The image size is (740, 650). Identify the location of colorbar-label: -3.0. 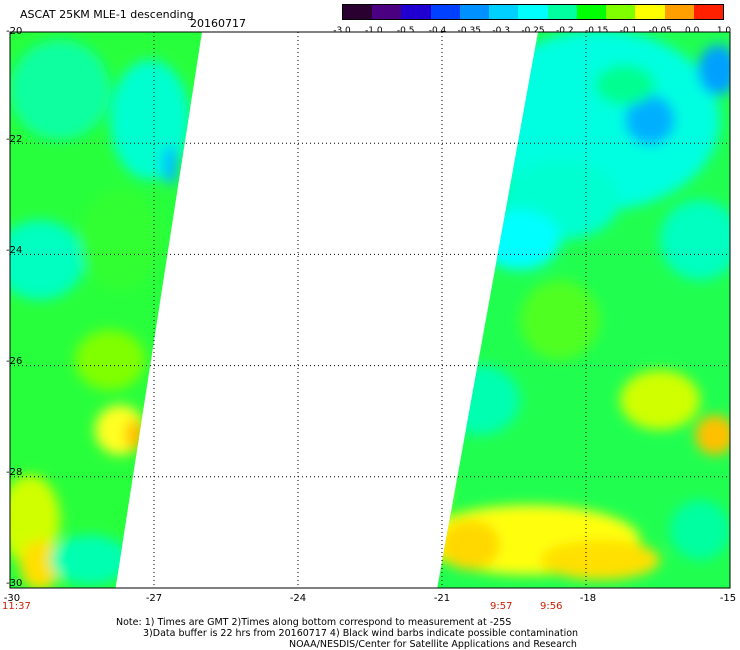
(342, 31).